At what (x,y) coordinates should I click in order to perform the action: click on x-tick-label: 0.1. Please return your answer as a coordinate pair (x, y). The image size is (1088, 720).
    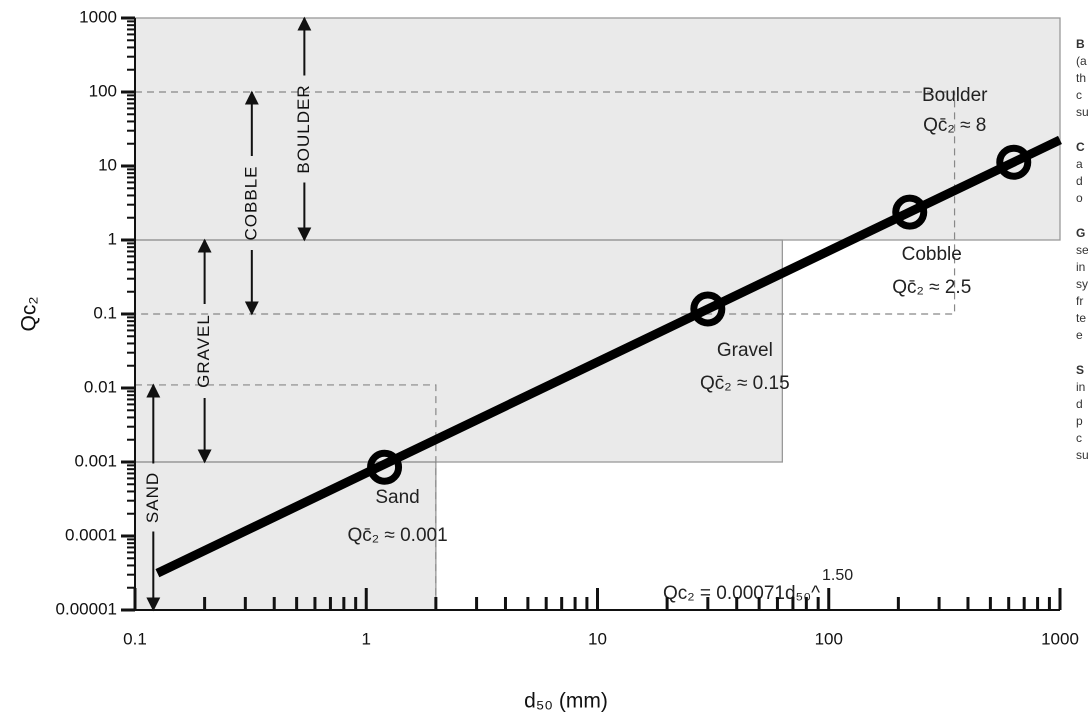
    Looking at the image, I should click on (135, 638).